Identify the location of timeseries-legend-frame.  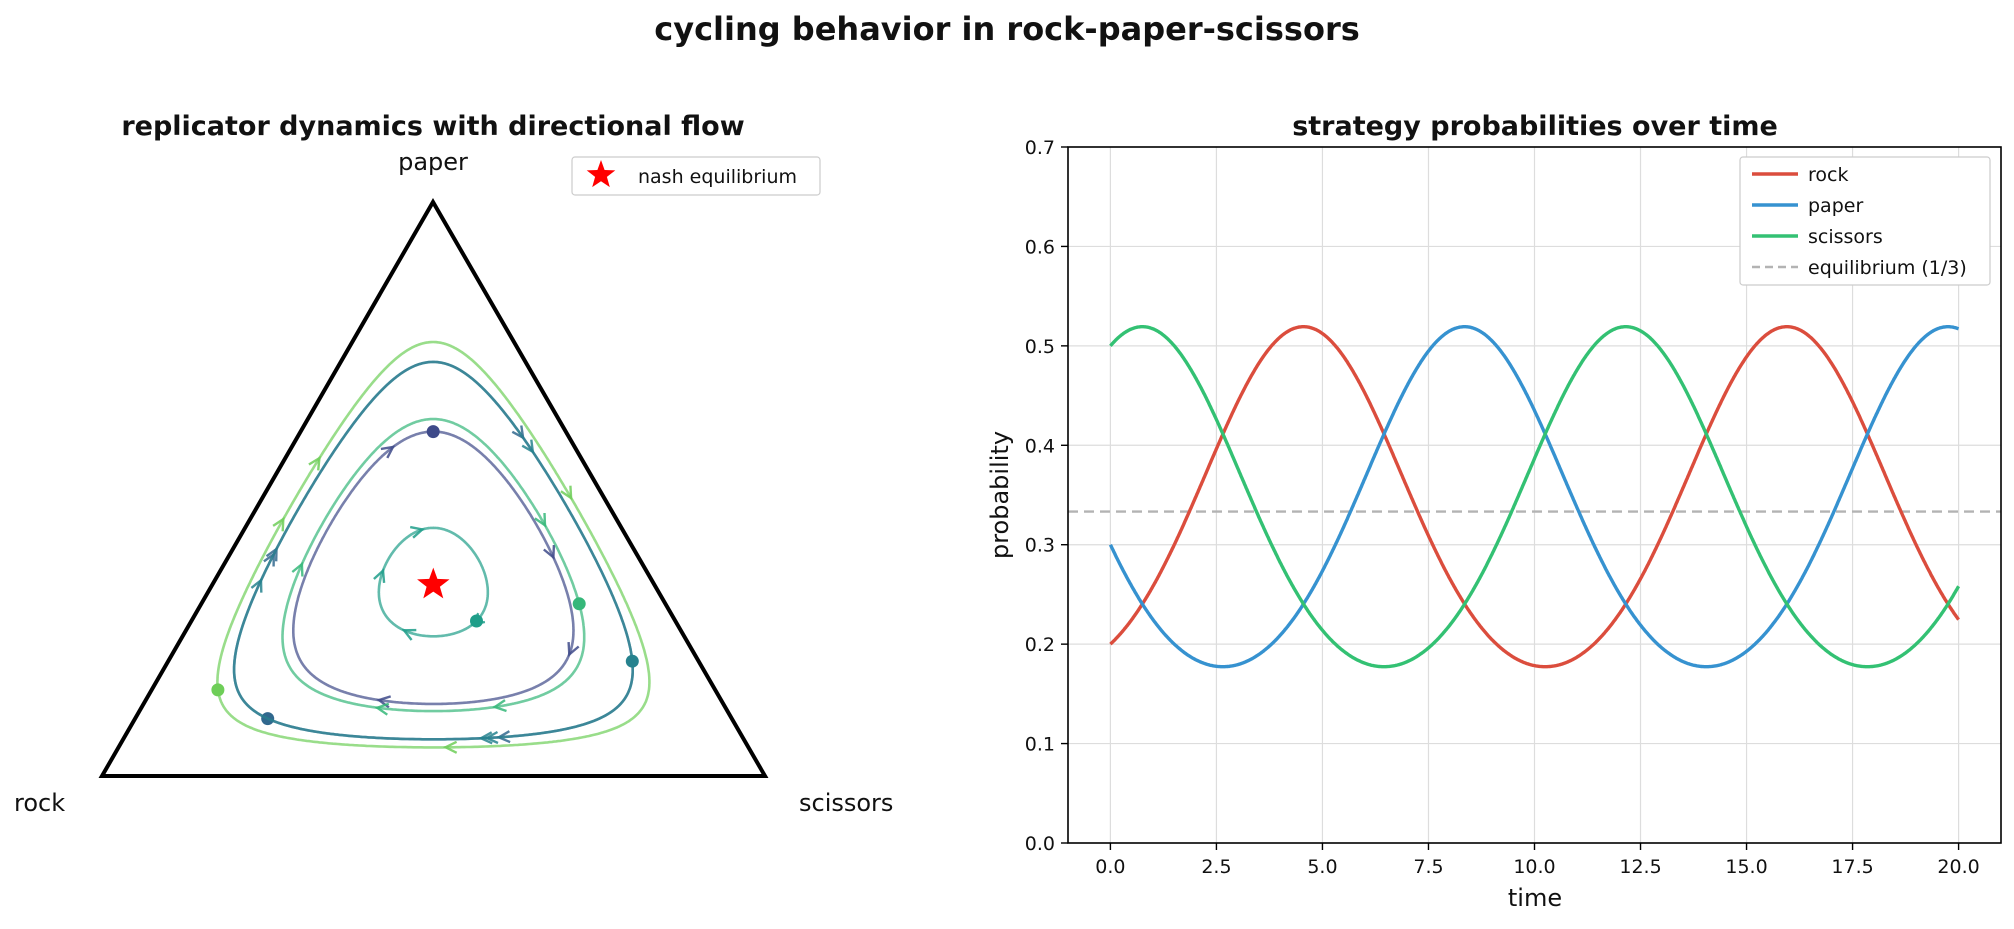
(1865, 221).